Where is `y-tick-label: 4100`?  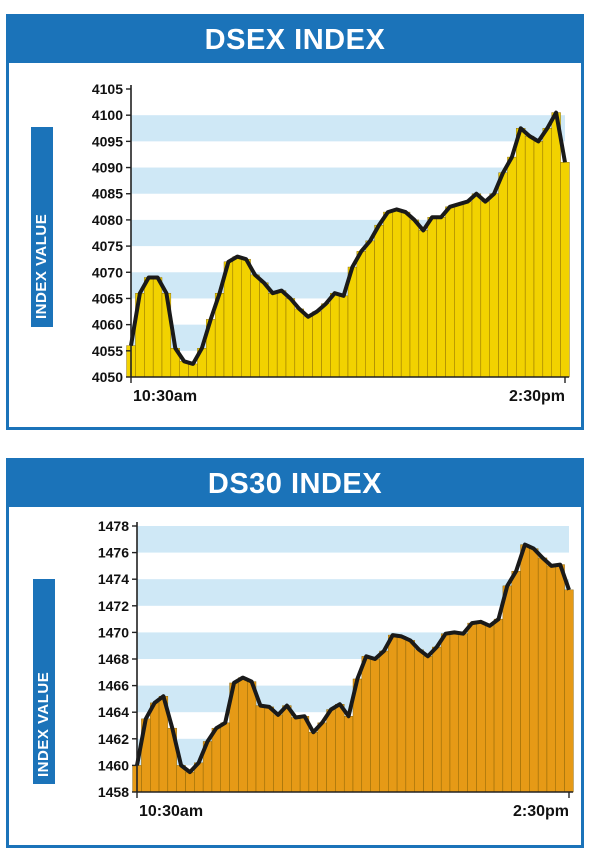 y-tick-label: 4100 is located at coordinates (107, 115).